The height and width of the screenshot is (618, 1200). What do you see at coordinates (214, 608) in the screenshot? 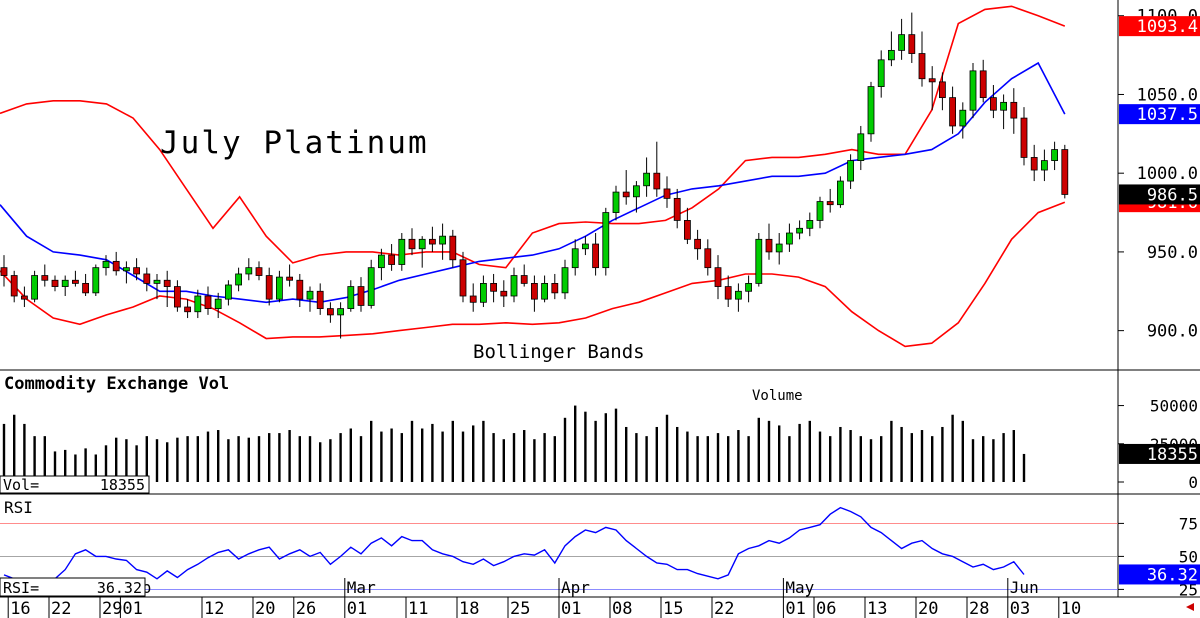
I see `x-tick-label: 12` at bounding box center [214, 608].